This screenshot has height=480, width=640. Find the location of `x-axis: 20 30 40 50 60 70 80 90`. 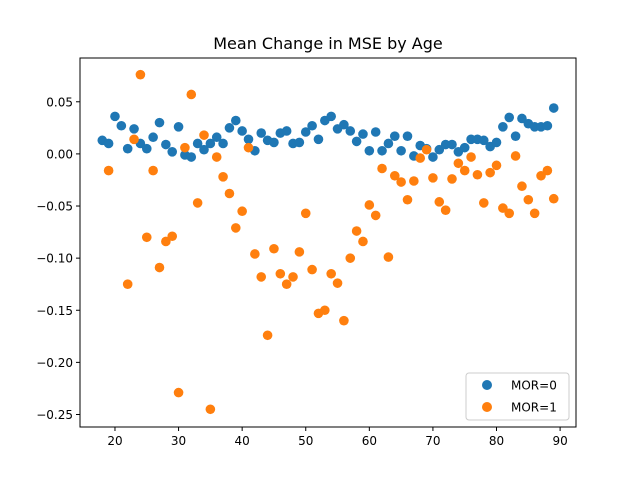

x-axis: 20 30 40 50 60 70 80 90 is located at coordinates (337, 437).